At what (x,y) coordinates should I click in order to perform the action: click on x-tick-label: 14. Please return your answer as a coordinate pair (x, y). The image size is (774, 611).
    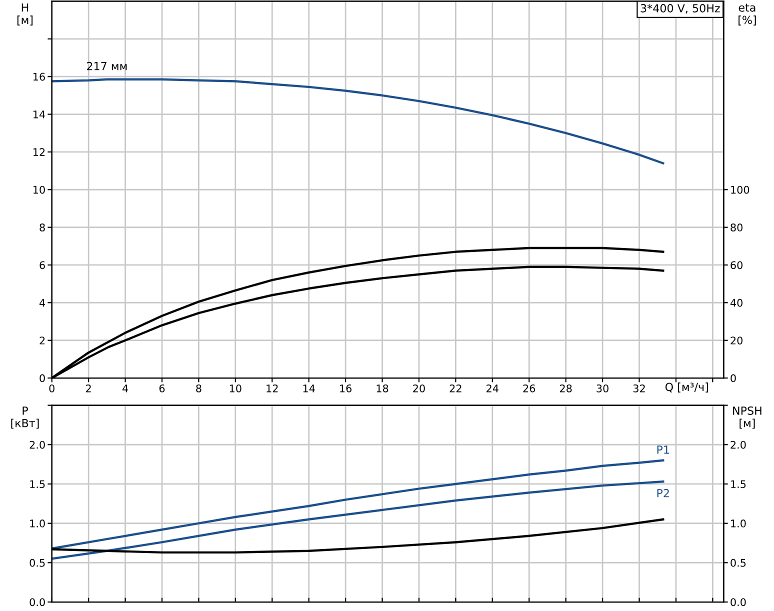
    Looking at the image, I should click on (309, 388).